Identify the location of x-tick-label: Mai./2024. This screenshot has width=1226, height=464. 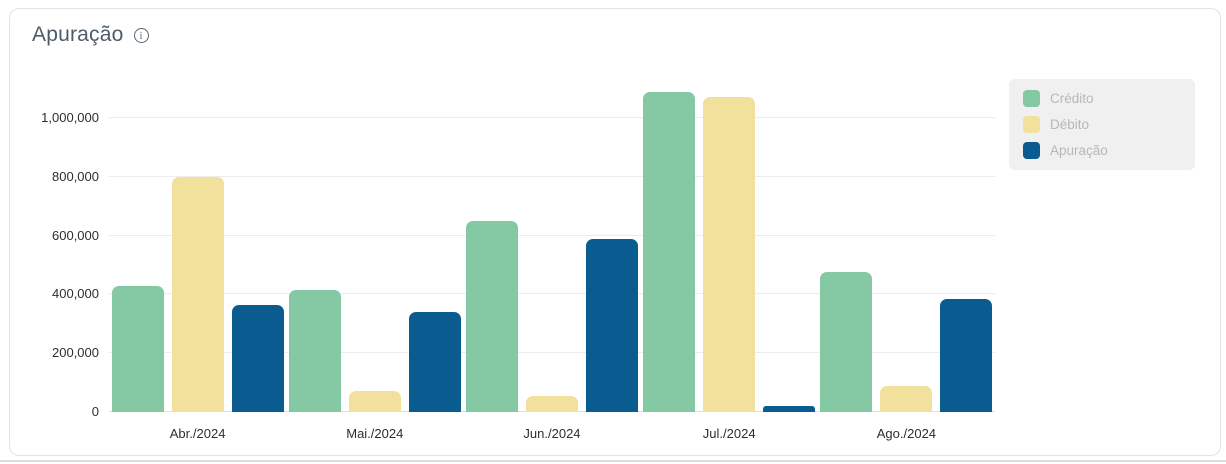
(375, 433).